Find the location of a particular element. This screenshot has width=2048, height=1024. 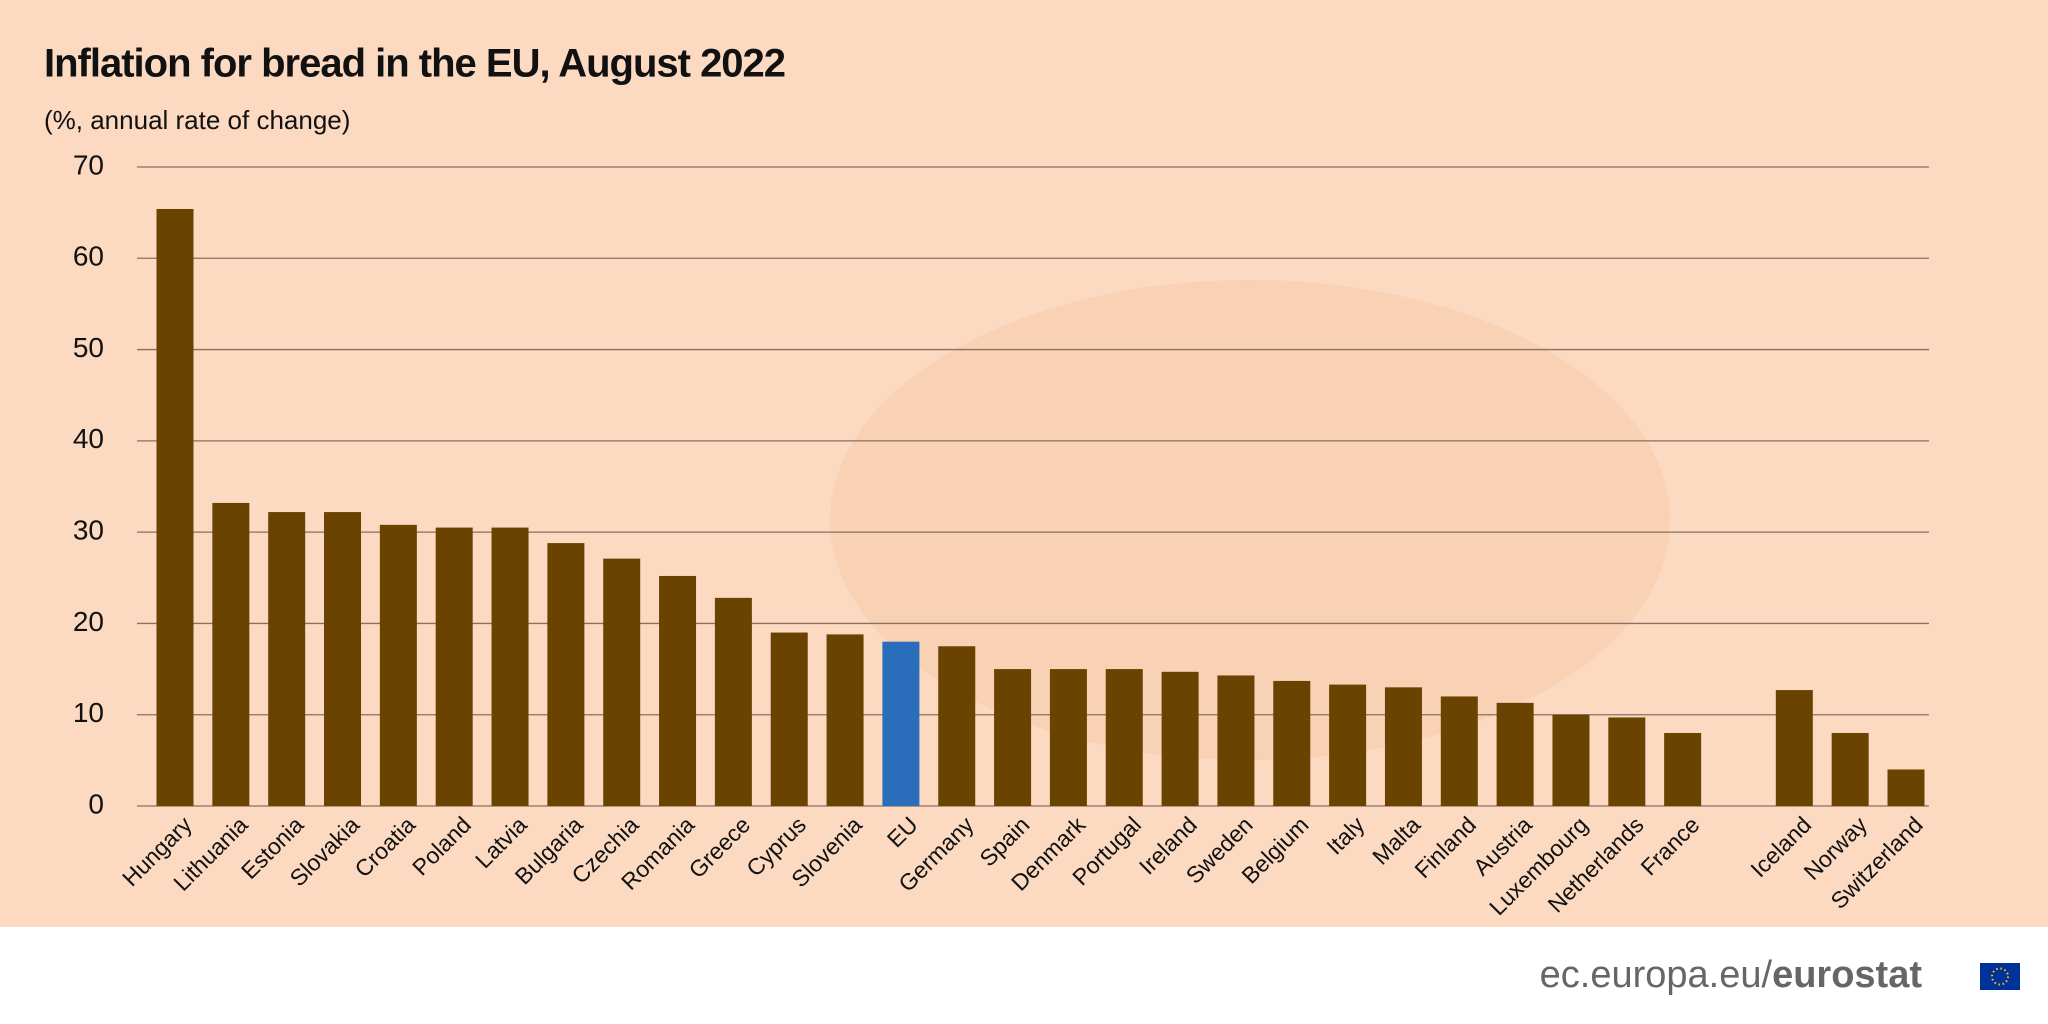

footer-brand: eurostat is located at coordinates (1847, 975).